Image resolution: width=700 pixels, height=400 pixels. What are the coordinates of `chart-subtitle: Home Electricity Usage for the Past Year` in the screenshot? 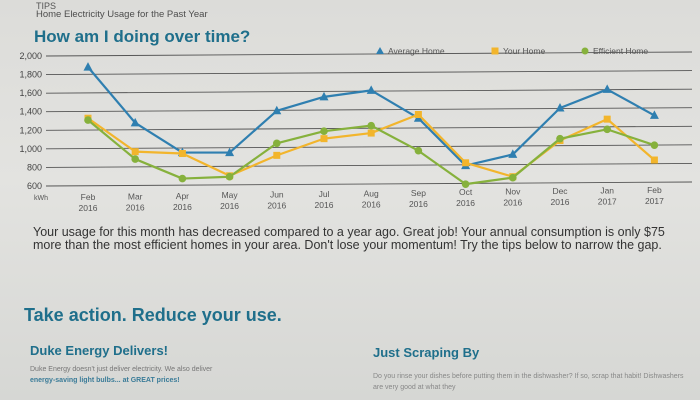 It's located at (122, 14).